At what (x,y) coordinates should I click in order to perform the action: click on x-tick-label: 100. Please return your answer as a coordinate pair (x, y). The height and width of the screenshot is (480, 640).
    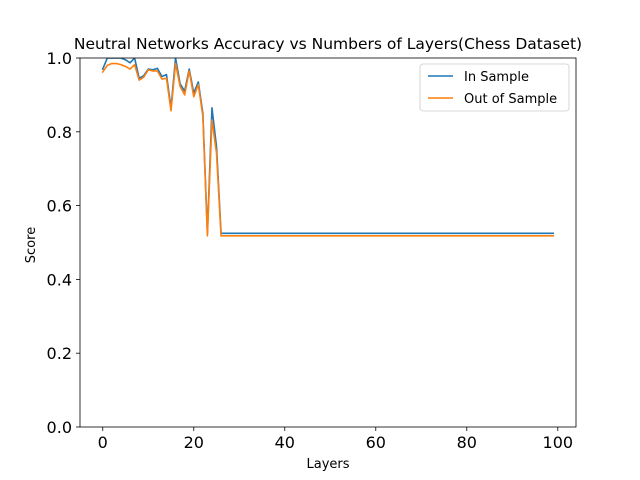
    Looking at the image, I should click on (558, 442).